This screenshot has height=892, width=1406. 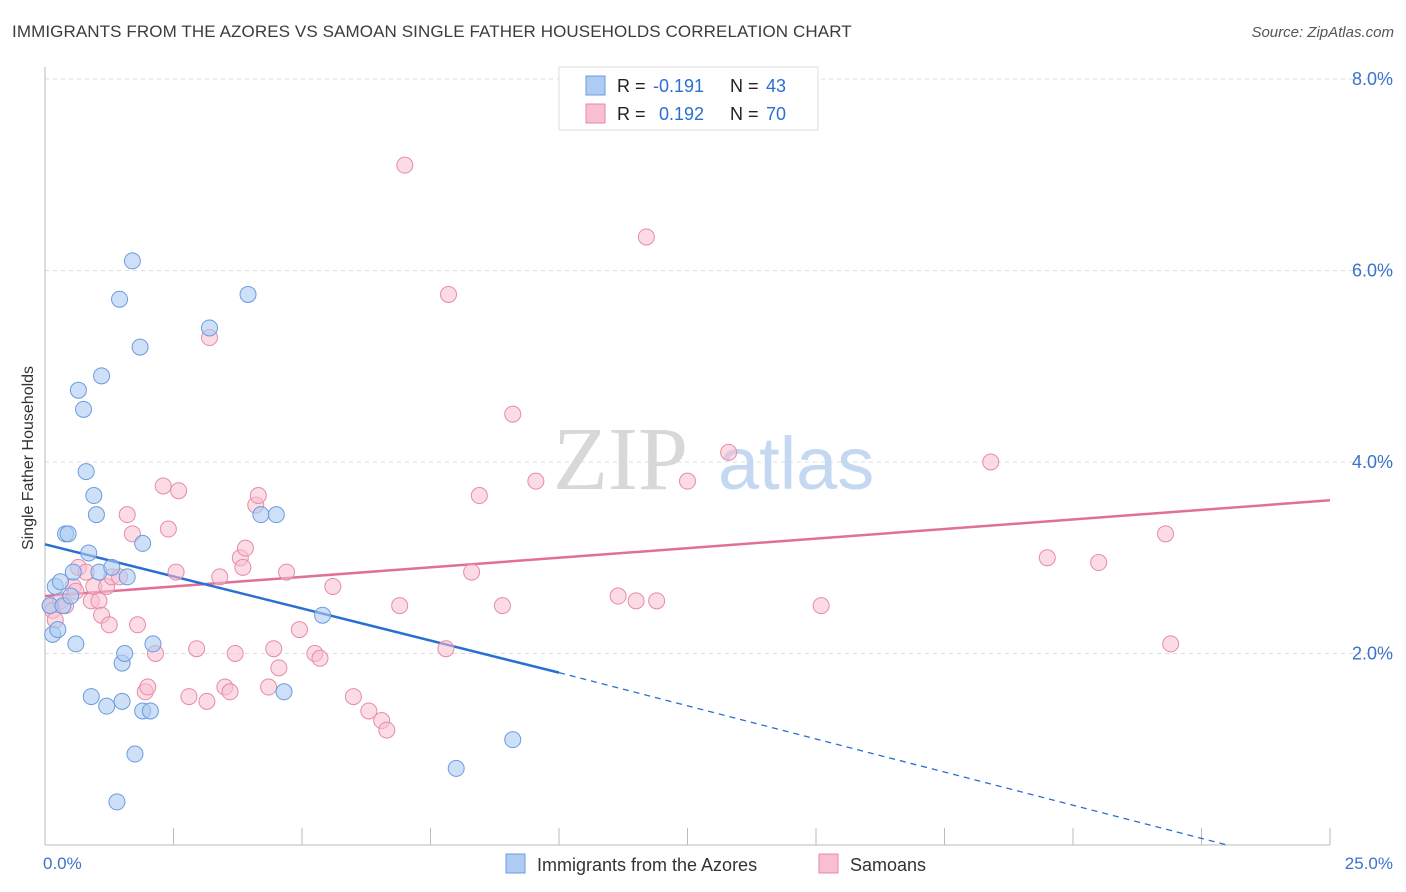 I want to click on samoans-trend-line, so click(x=687, y=548).